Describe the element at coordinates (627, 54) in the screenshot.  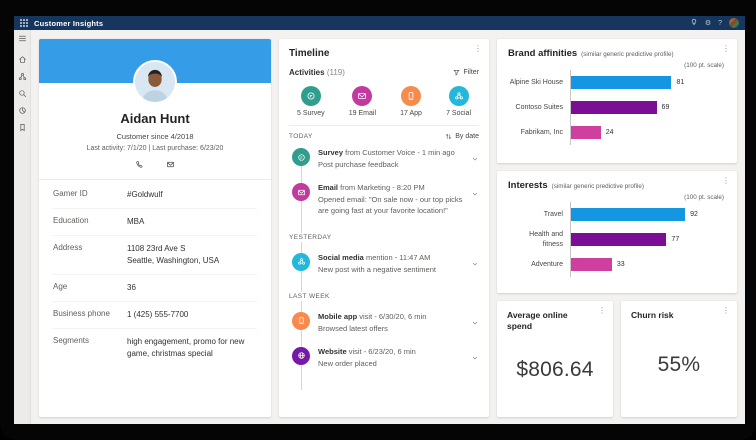
I see `chart-subtitle: (similar generic predictive profile)` at that location.